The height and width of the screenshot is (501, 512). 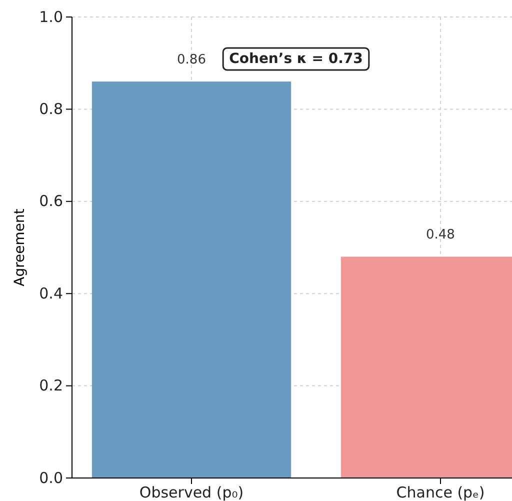 I want to click on data-label: 0.48, so click(x=440, y=235).